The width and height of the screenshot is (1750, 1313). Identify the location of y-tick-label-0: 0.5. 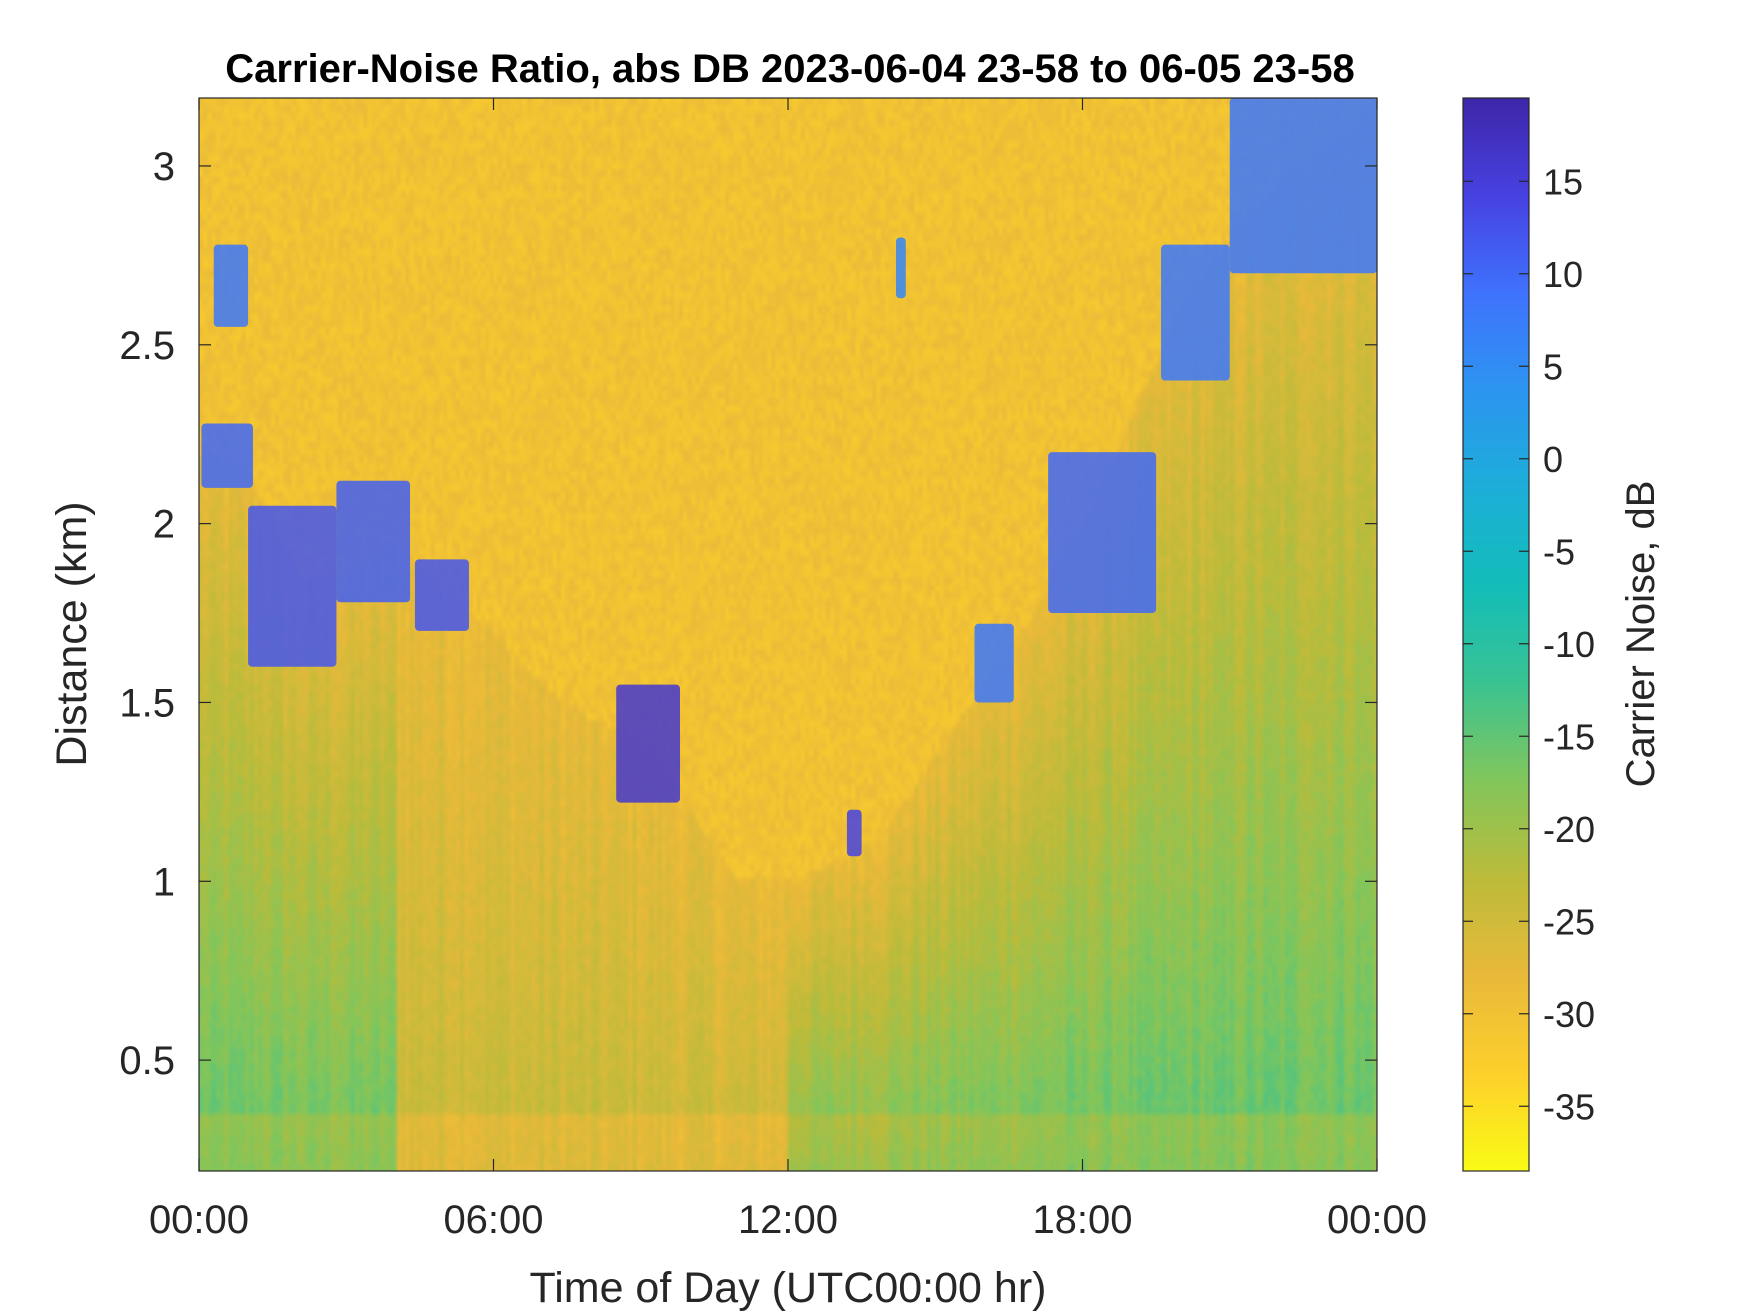
(147, 1061).